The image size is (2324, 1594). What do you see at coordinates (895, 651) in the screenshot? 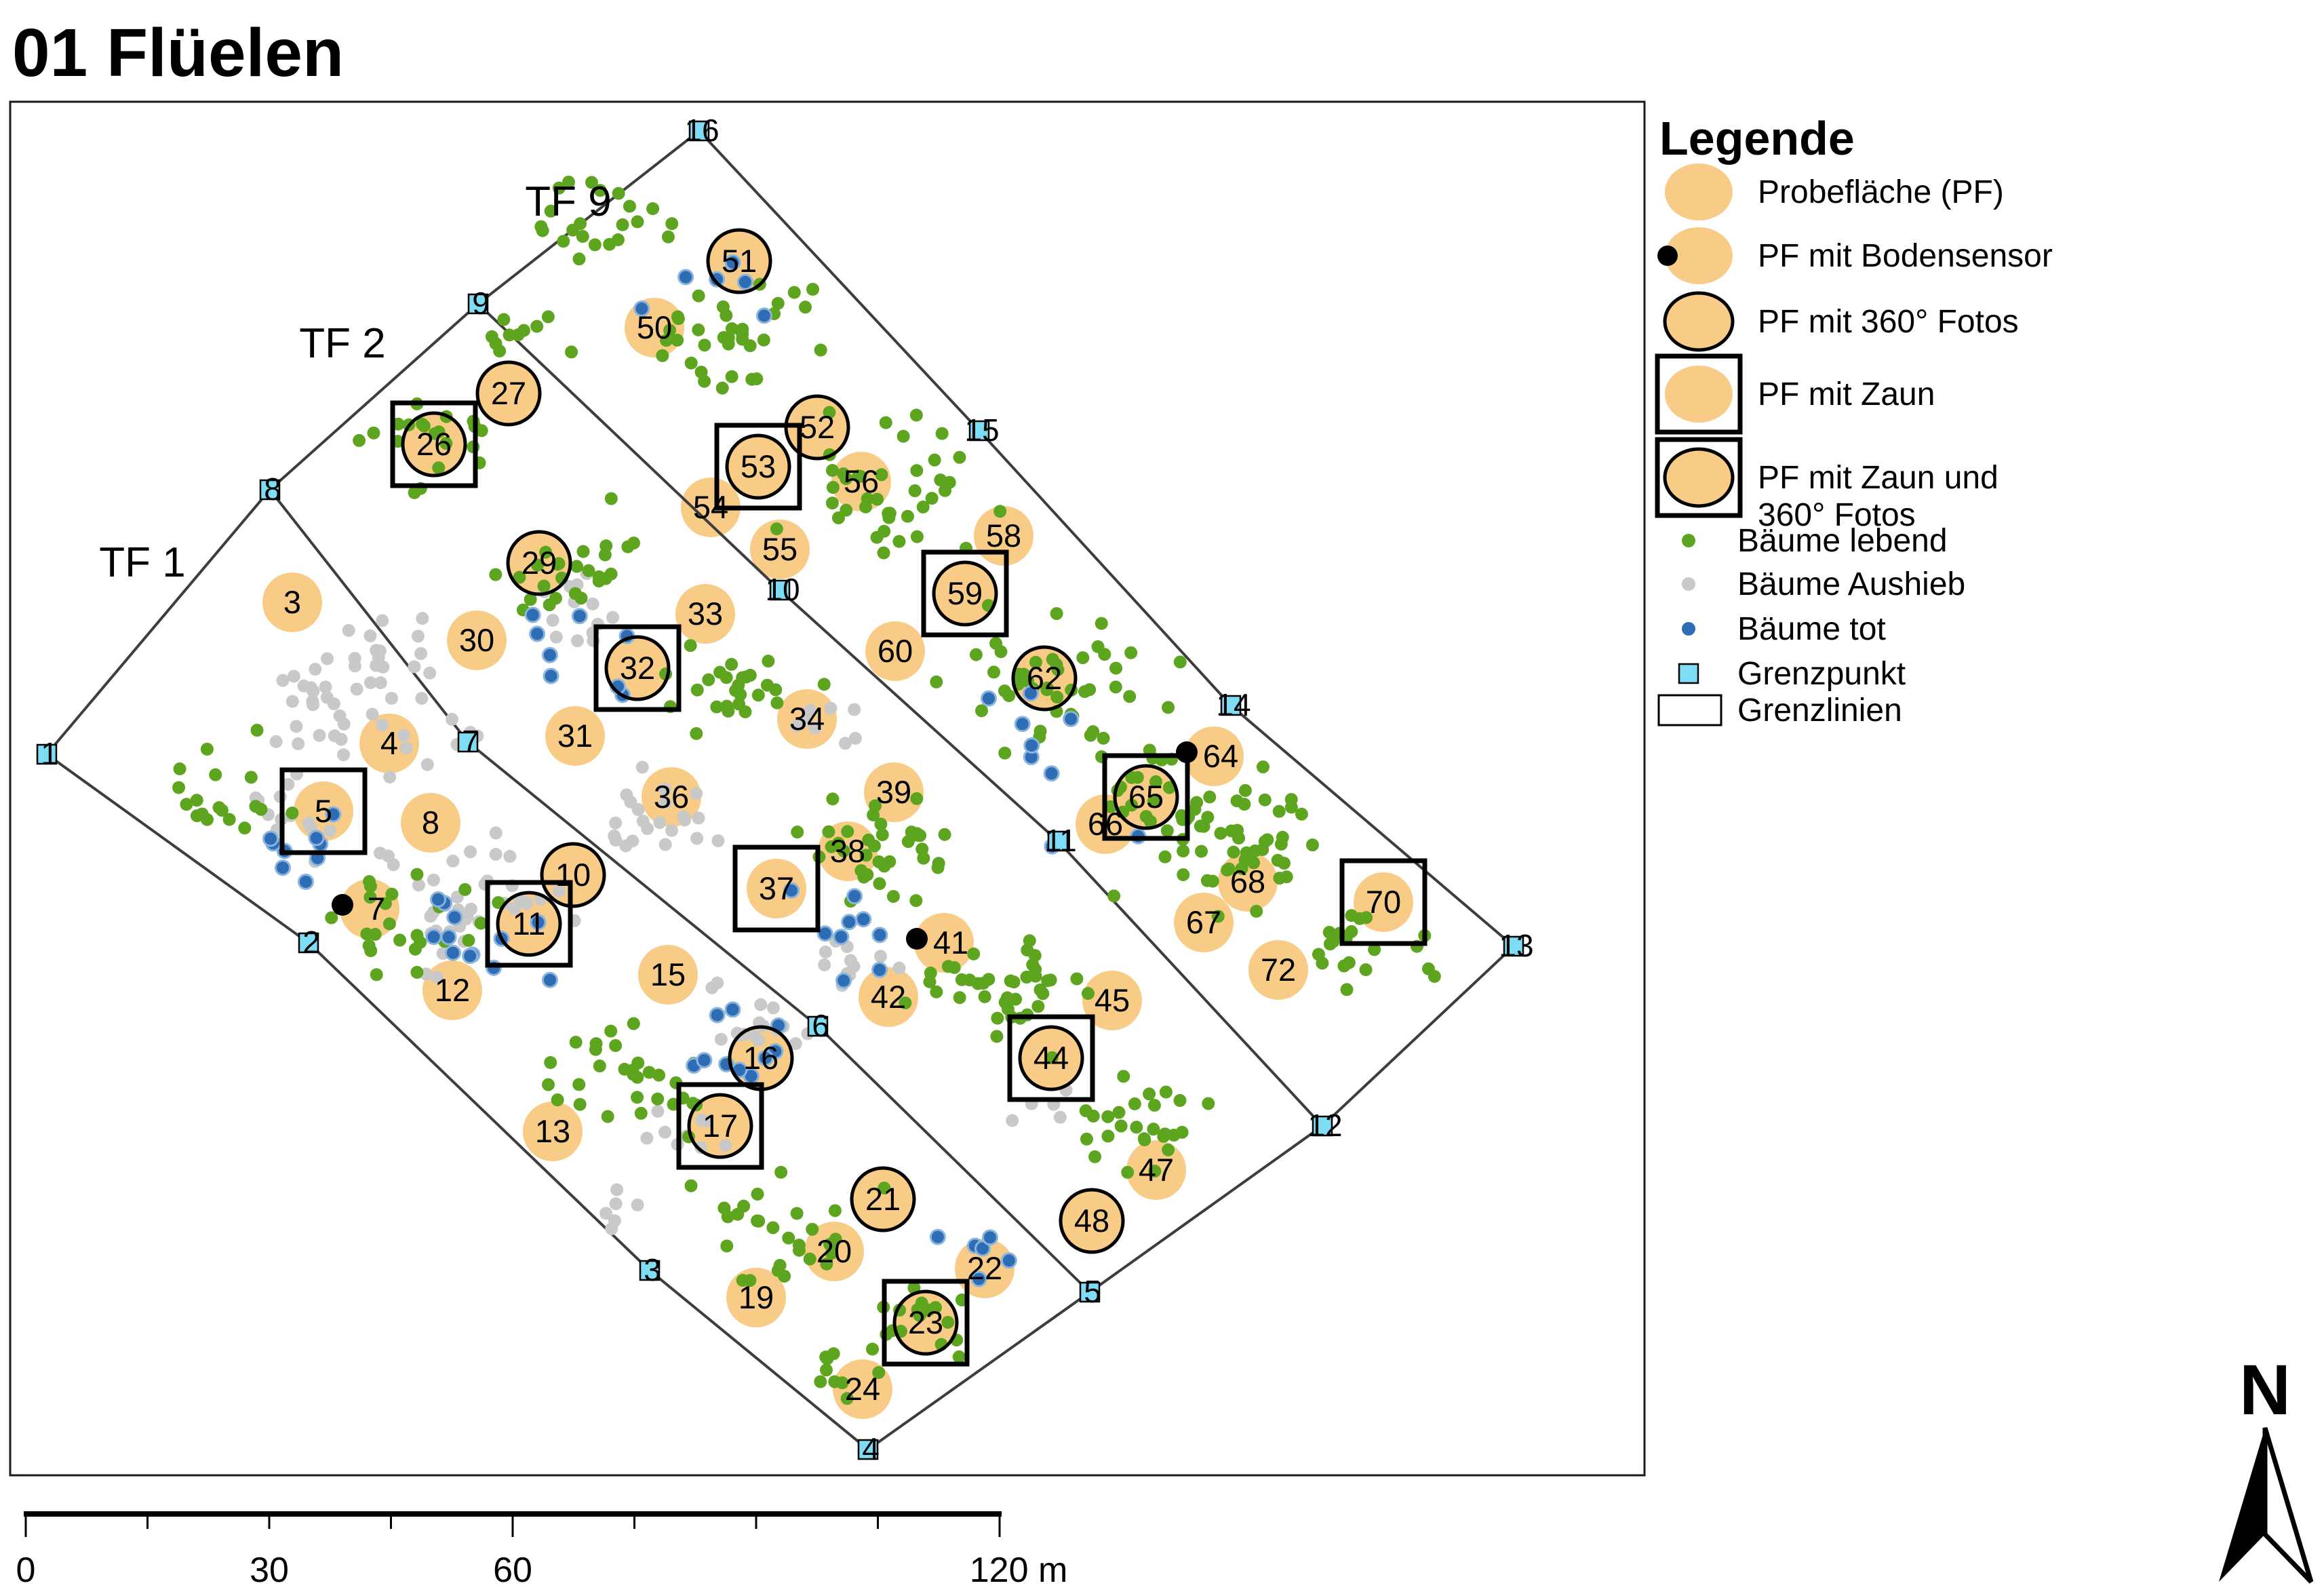
I see `plot-number-60: 60` at bounding box center [895, 651].